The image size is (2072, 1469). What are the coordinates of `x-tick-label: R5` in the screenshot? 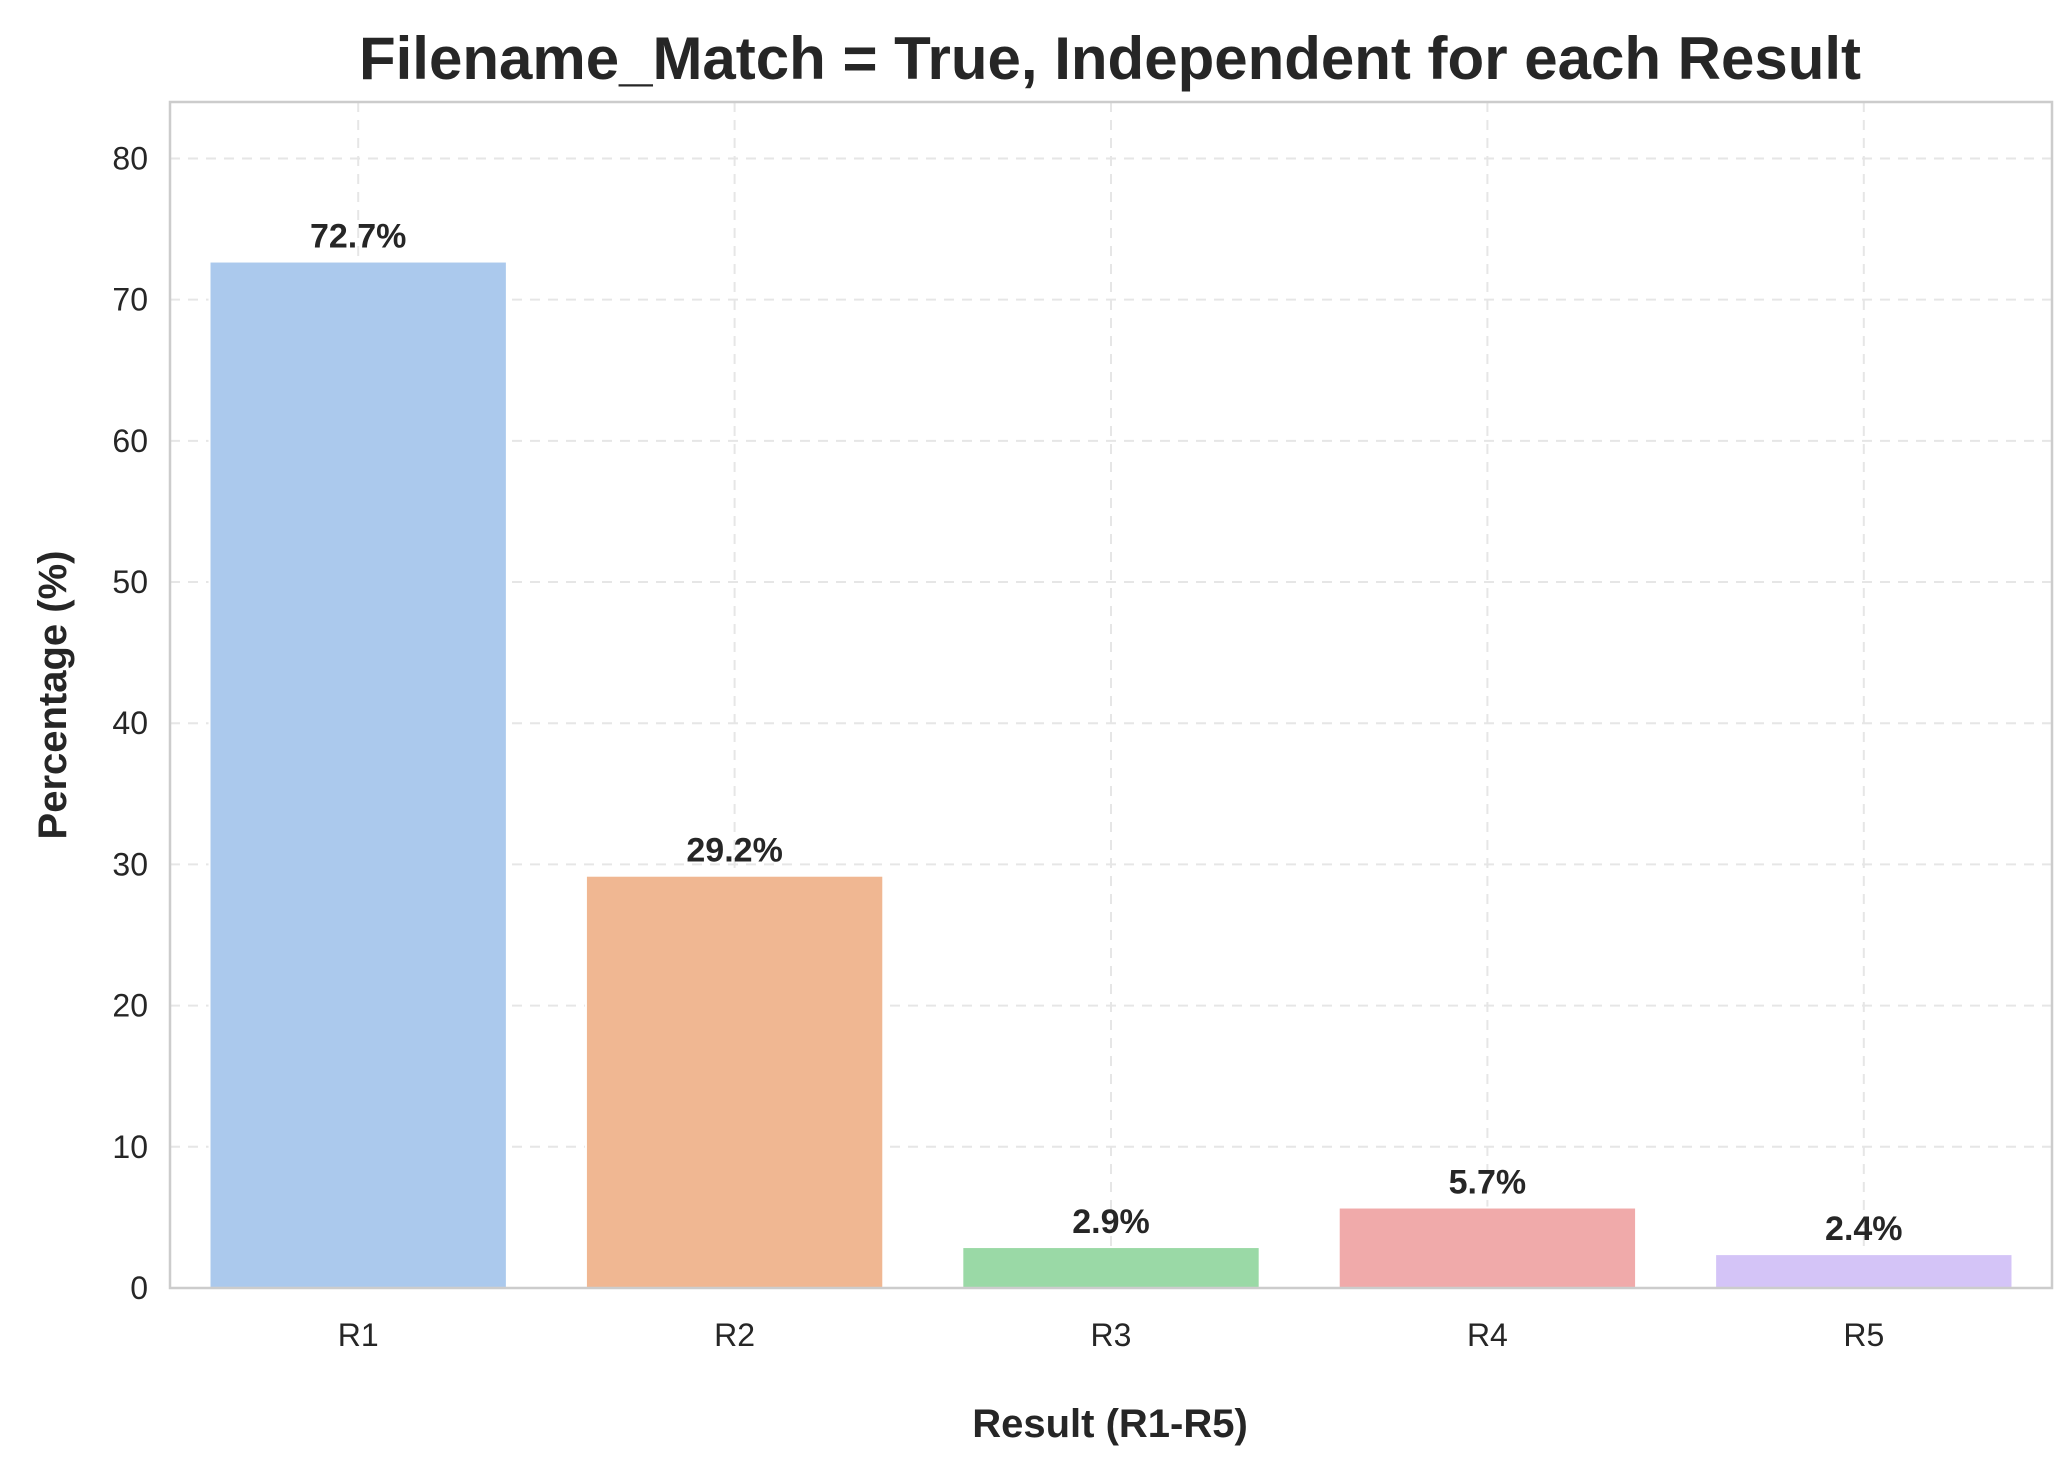 It's located at (1863, 1335).